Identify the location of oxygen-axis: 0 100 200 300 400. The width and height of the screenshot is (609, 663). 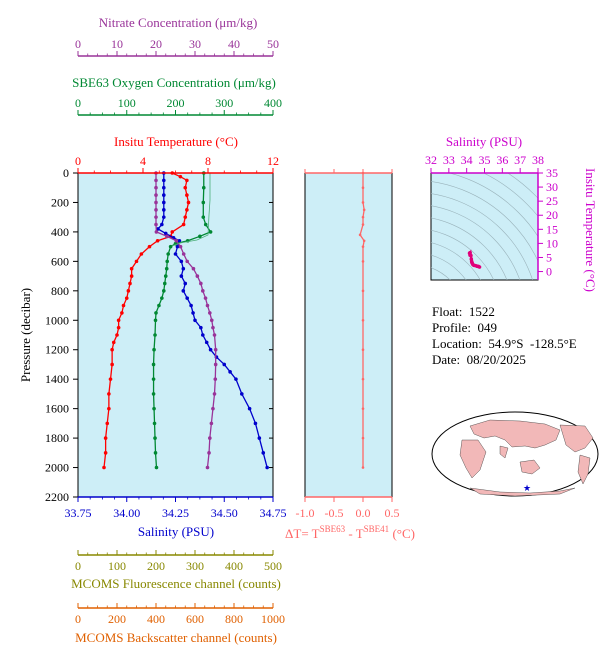
(178, 106).